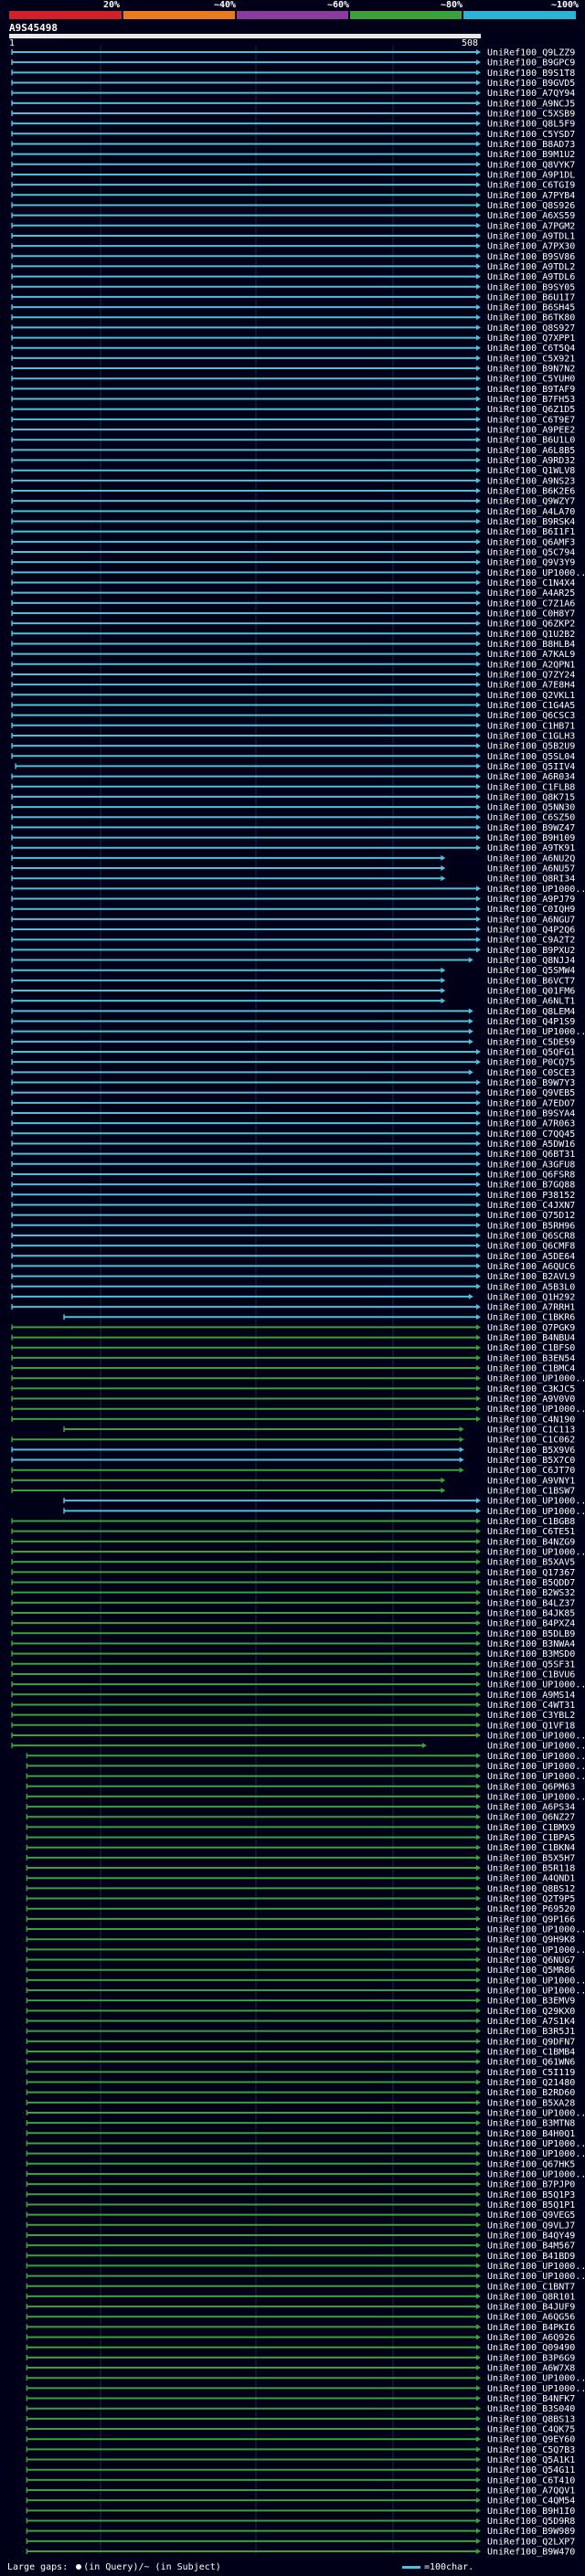 The width and height of the screenshot is (585, 2576). Describe the element at coordinates (531, 981) in the screenshot. I see `hit-label: UniRef100_B6VCT7` at that location.